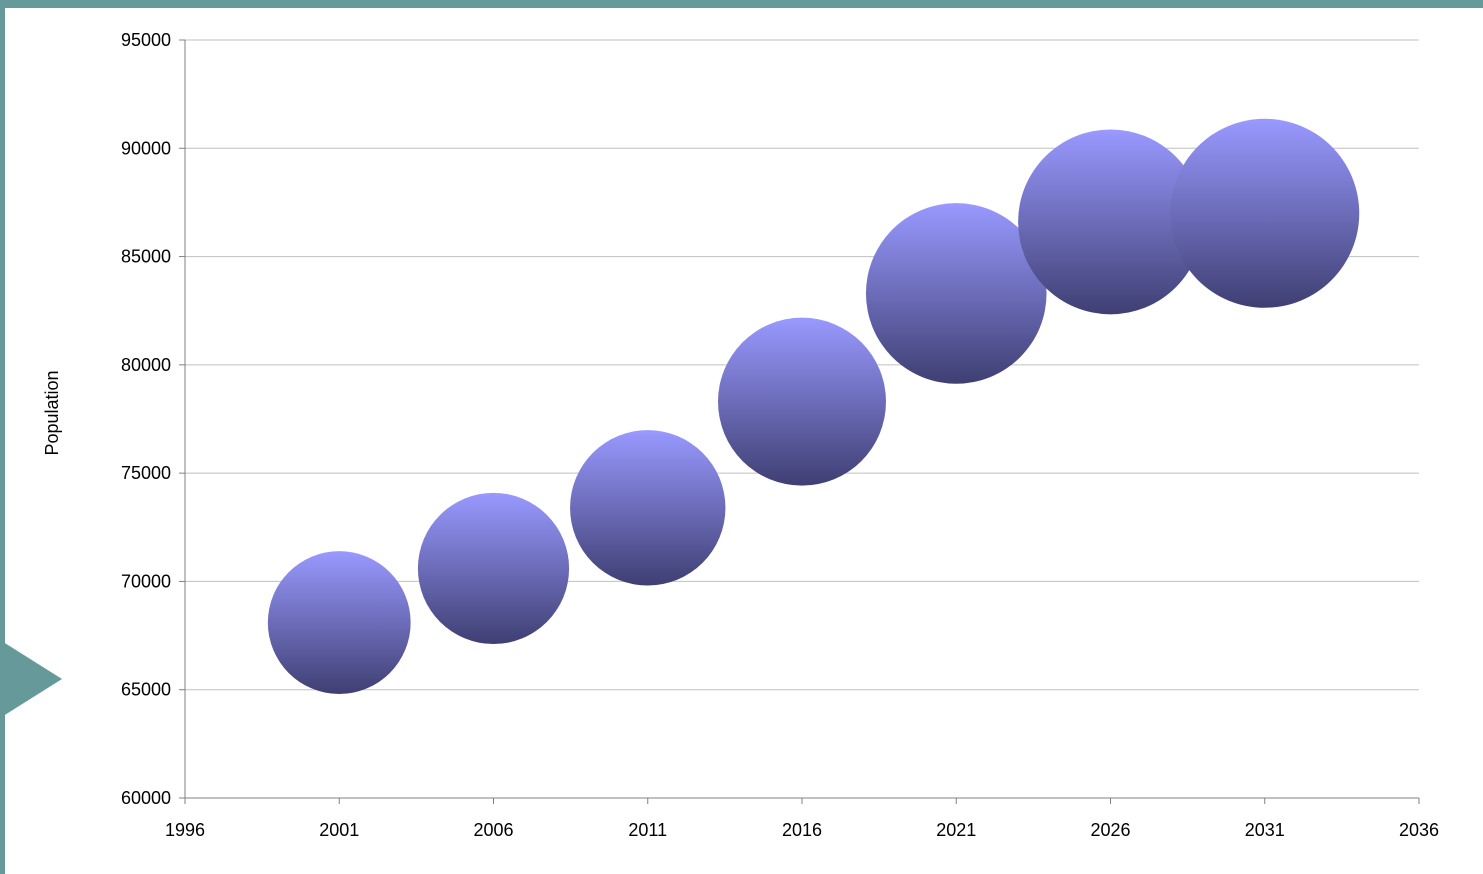 The width and height of the screenshot is (1483, 874). I want to click on x-tick-label: 2026, so click(1110, 830).